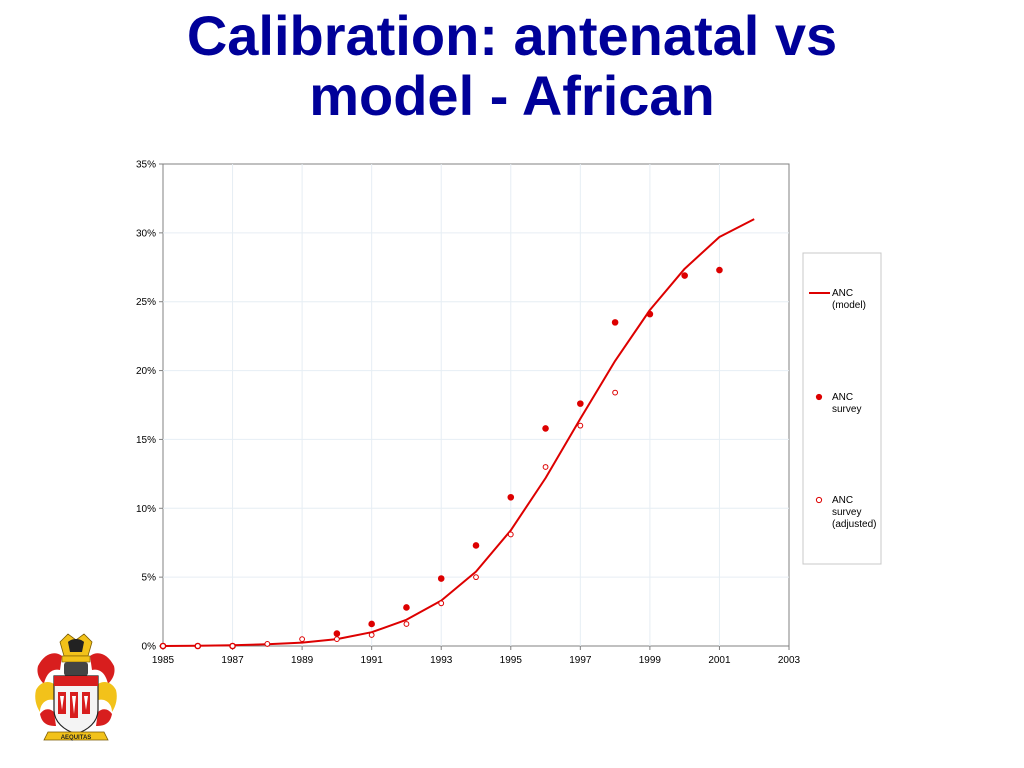  What do you see at coordinates (146, 233) in the screenshot?
I see `y-tick-label: 30%` at bounding box center [146, 233].